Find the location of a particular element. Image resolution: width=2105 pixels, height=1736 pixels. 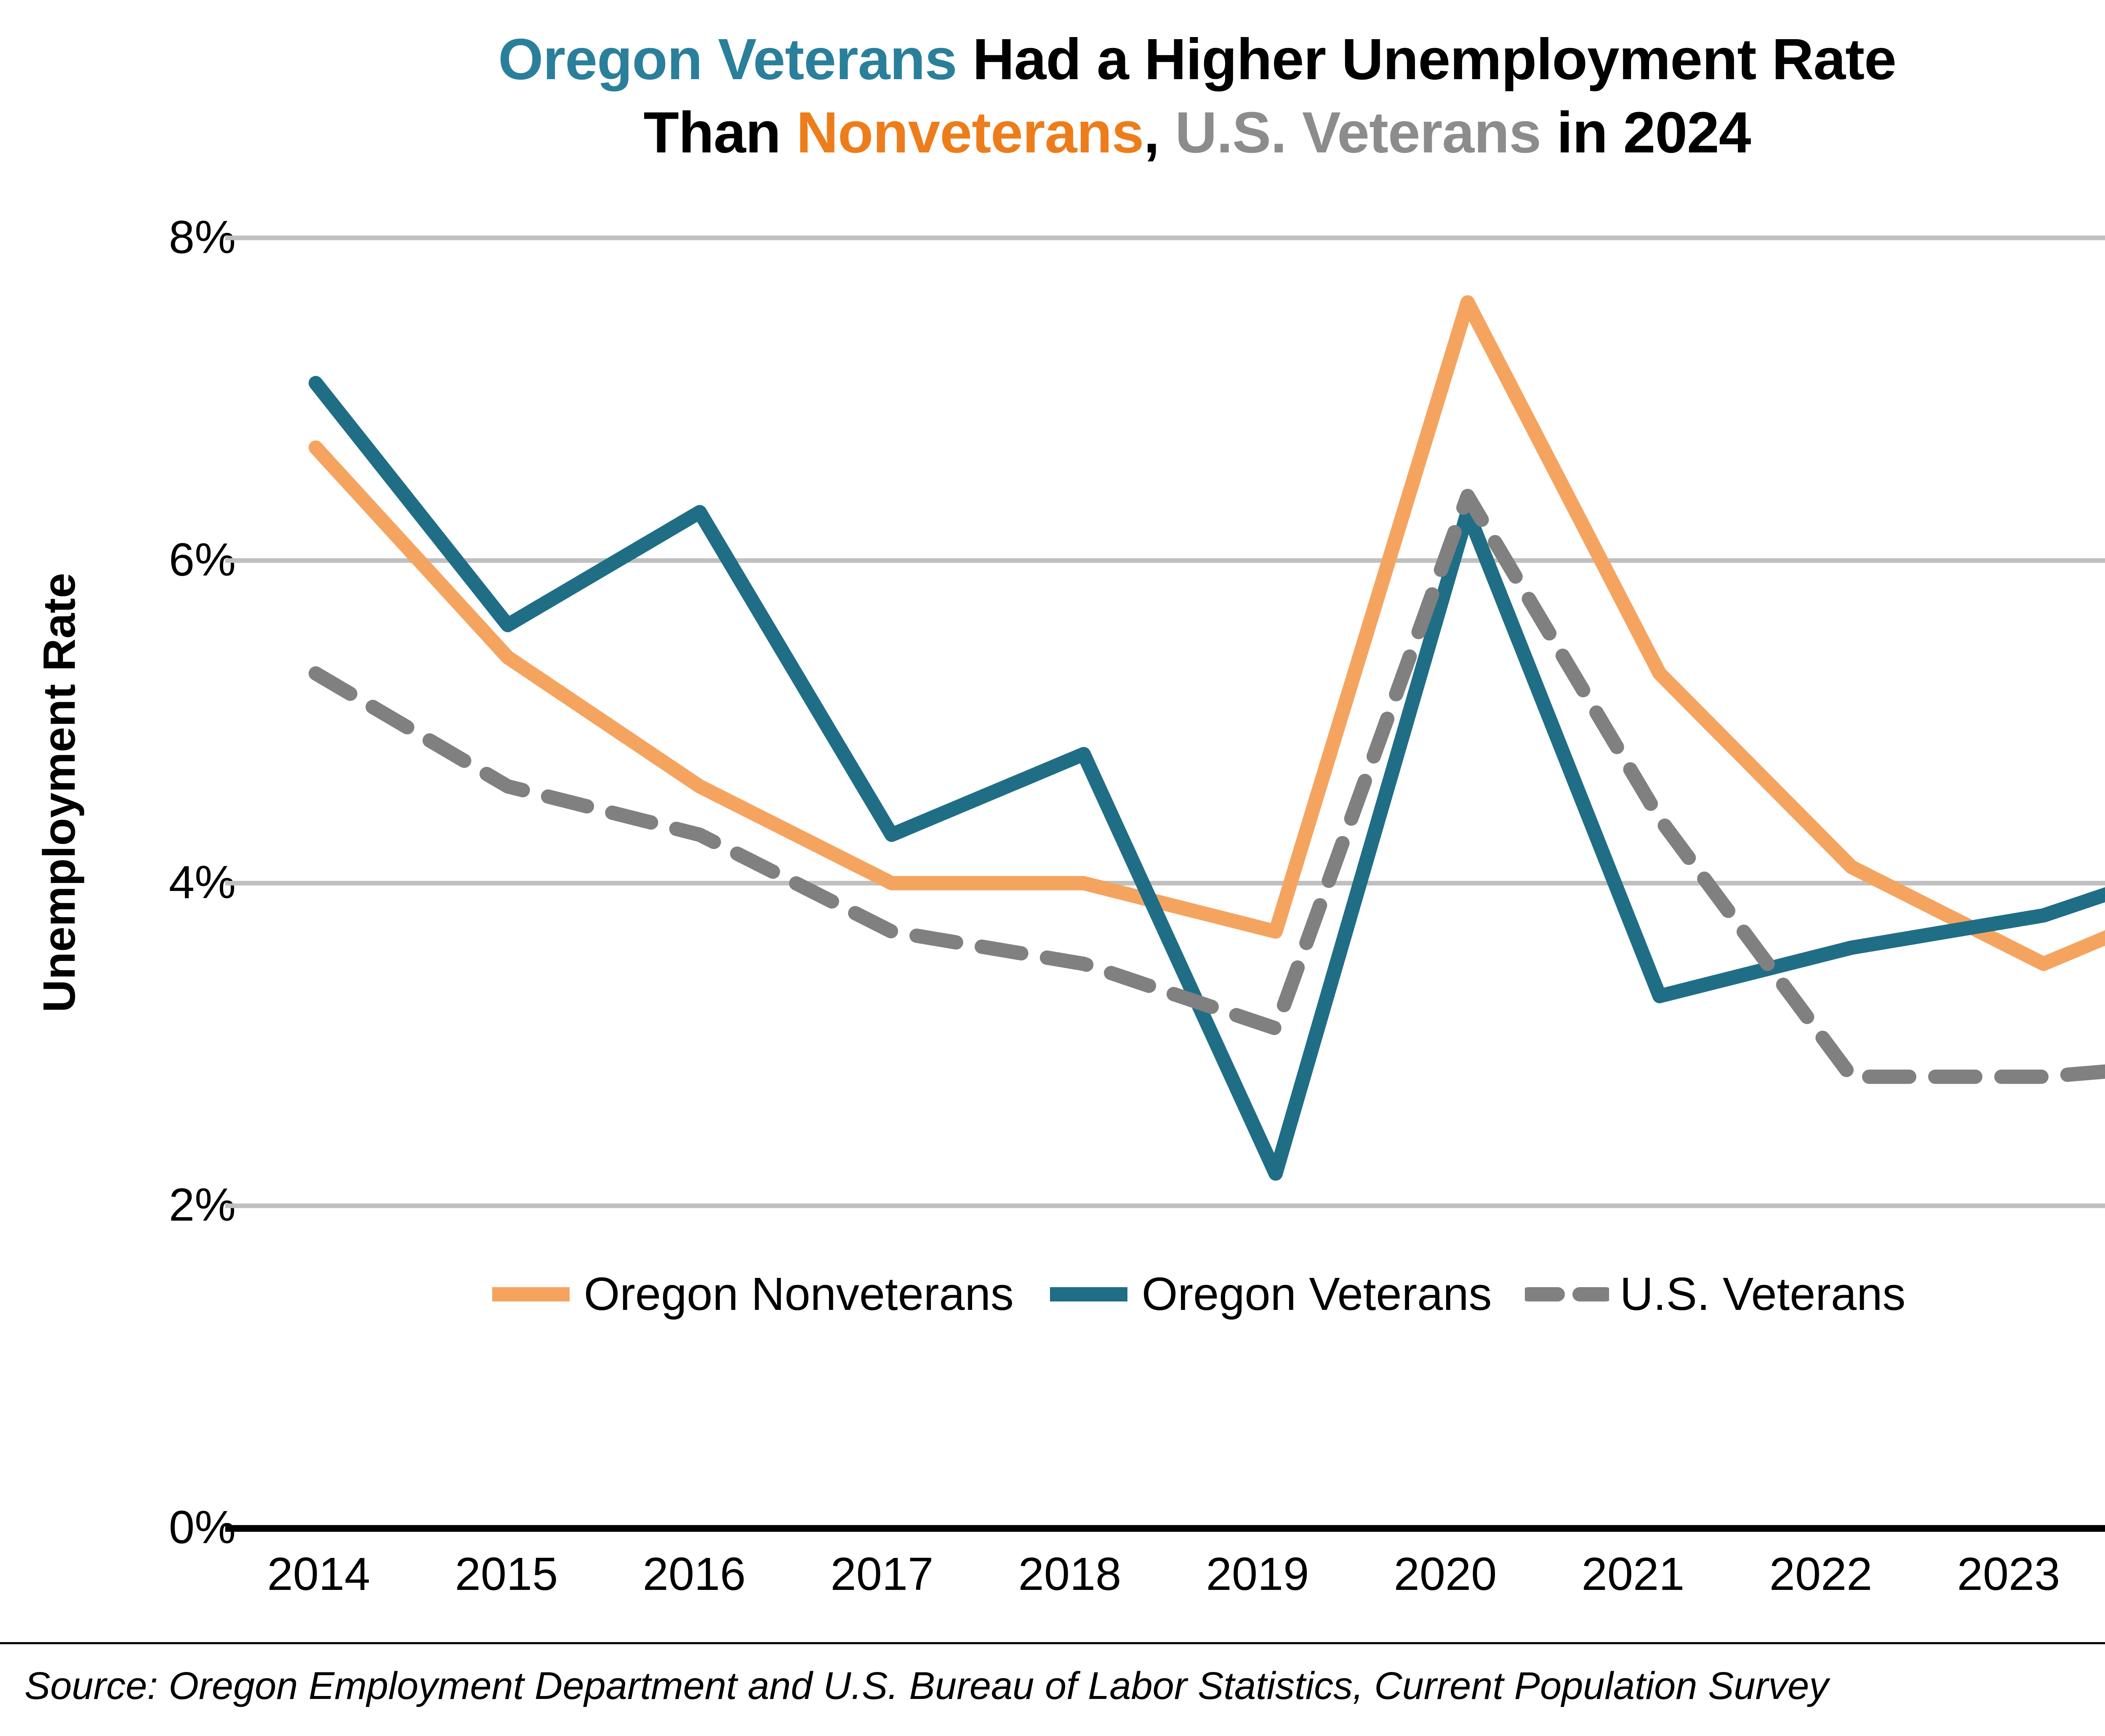

legend-item-oregon-nonveterans: Oregon Nonveterans is located at coordinates (751, 1294).